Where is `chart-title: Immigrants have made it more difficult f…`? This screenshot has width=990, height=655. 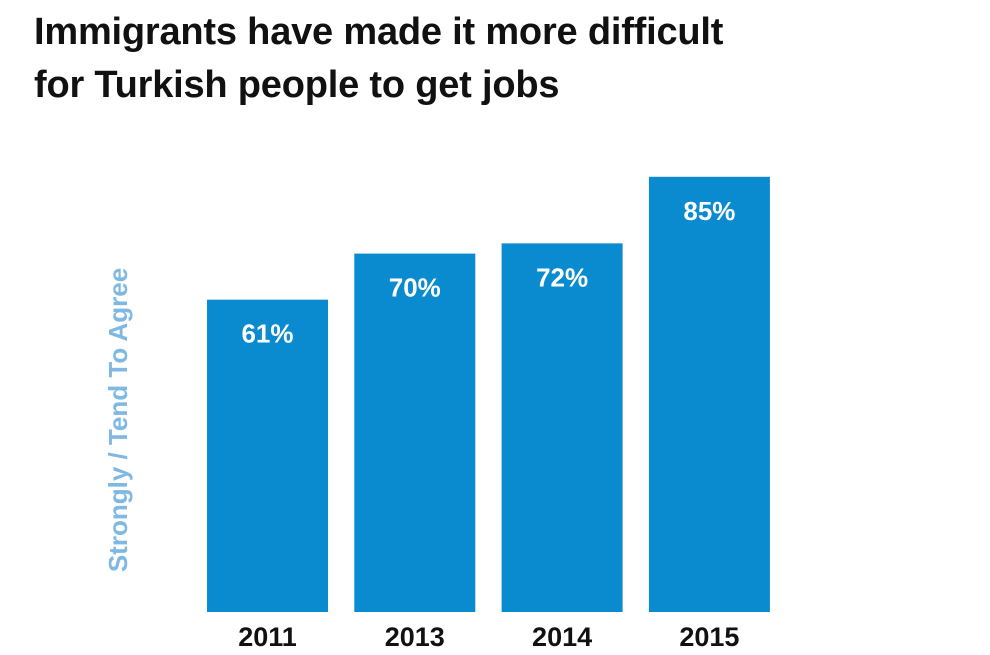
chart-title: Immigrants have made it more difficult f… is located at coordinates (484, 59).